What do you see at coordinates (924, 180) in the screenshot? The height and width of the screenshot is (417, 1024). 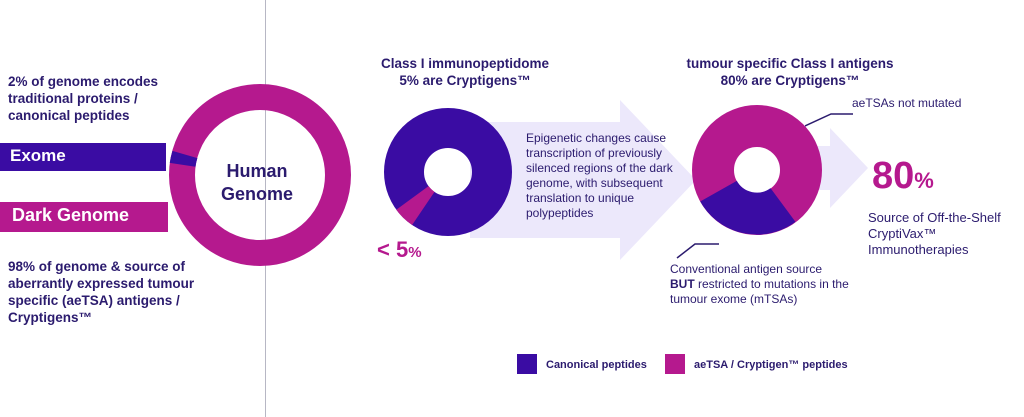 I see `eighty-pct-sign: %` at bounding box center [924, 180].